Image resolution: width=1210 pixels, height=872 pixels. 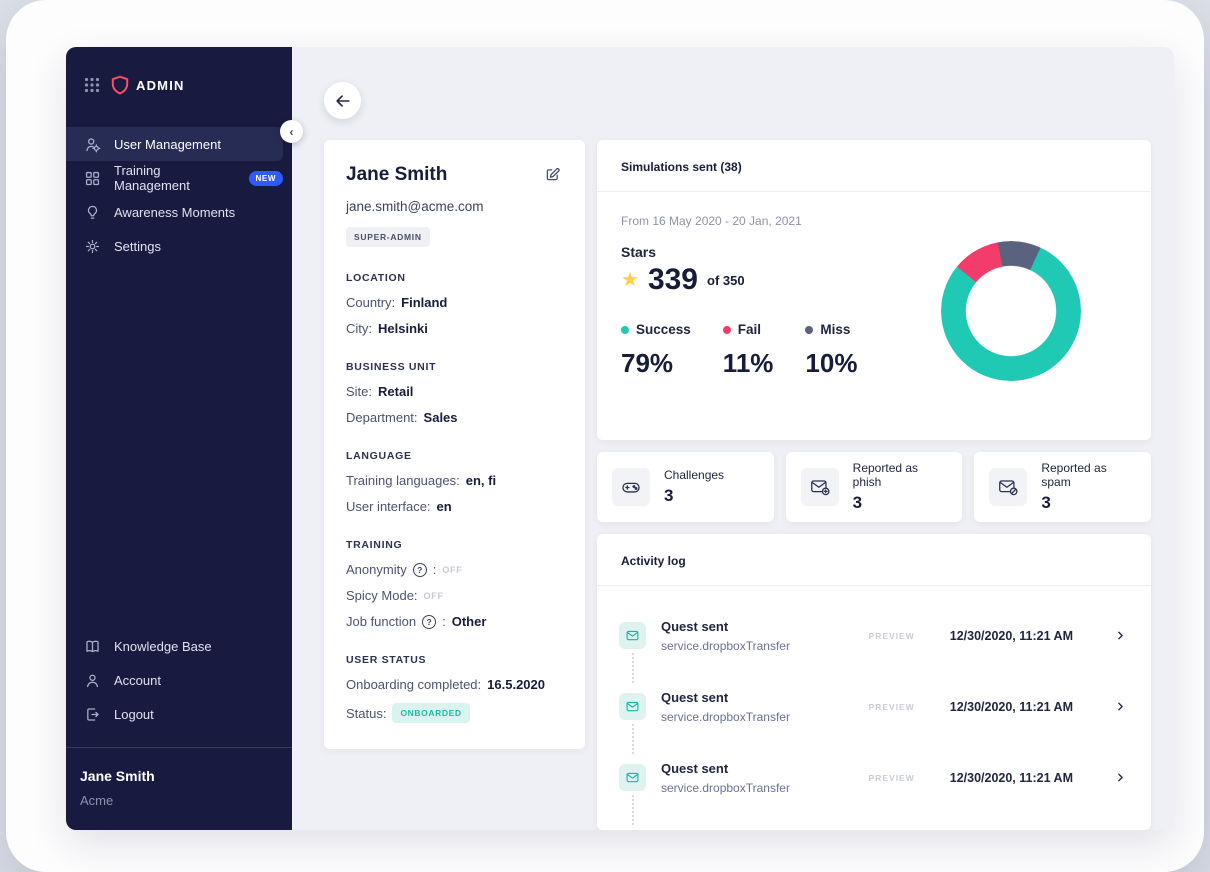 I want to click on donut-chart, so click(x=1011, y=311).